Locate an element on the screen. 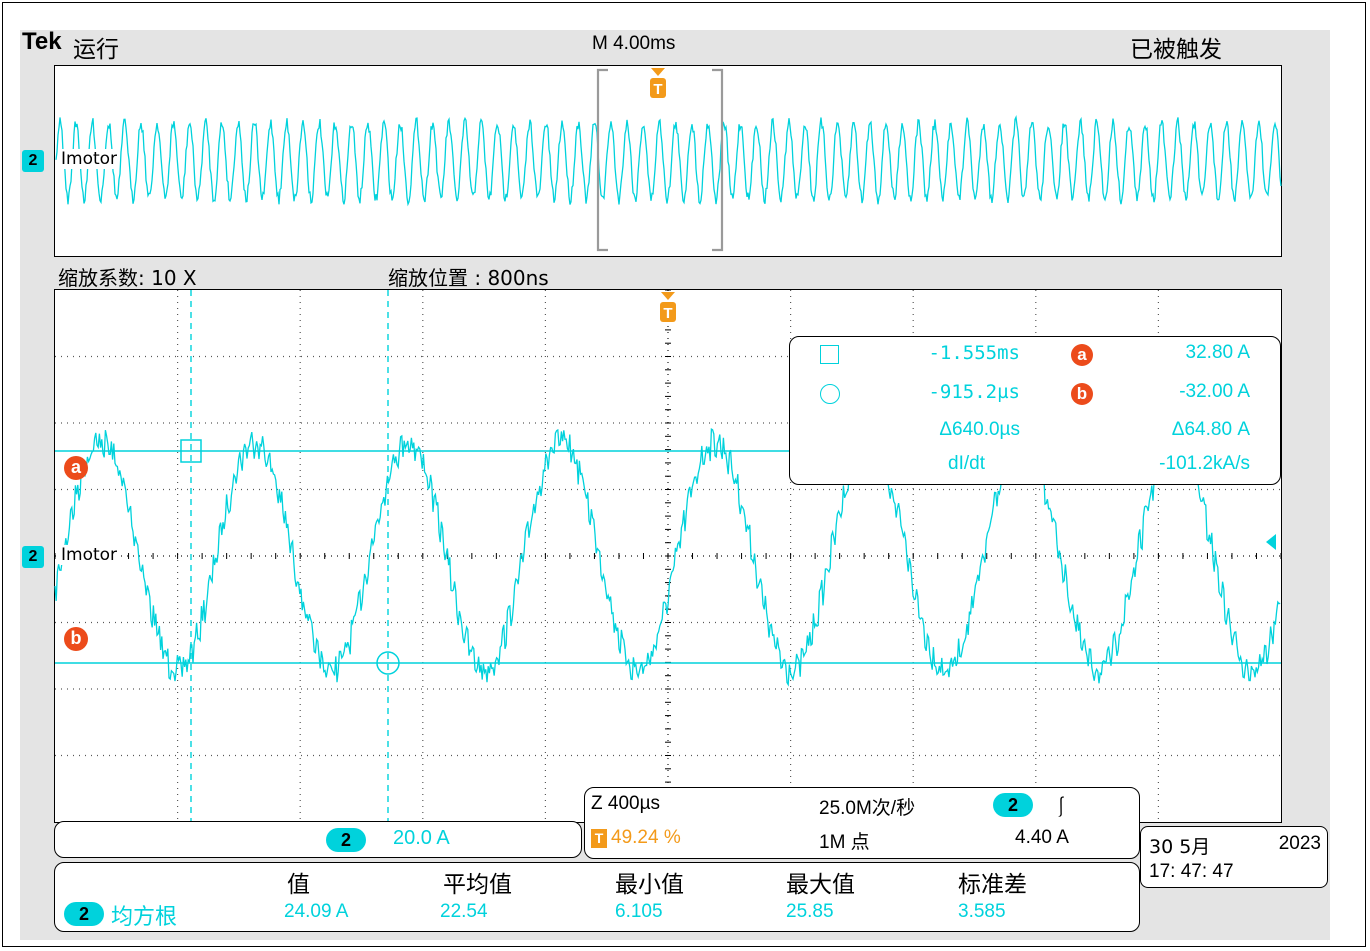 This screenshot has width=1370, height=951. main-trigger-marker-label: T is located at coordinates (667, 313).